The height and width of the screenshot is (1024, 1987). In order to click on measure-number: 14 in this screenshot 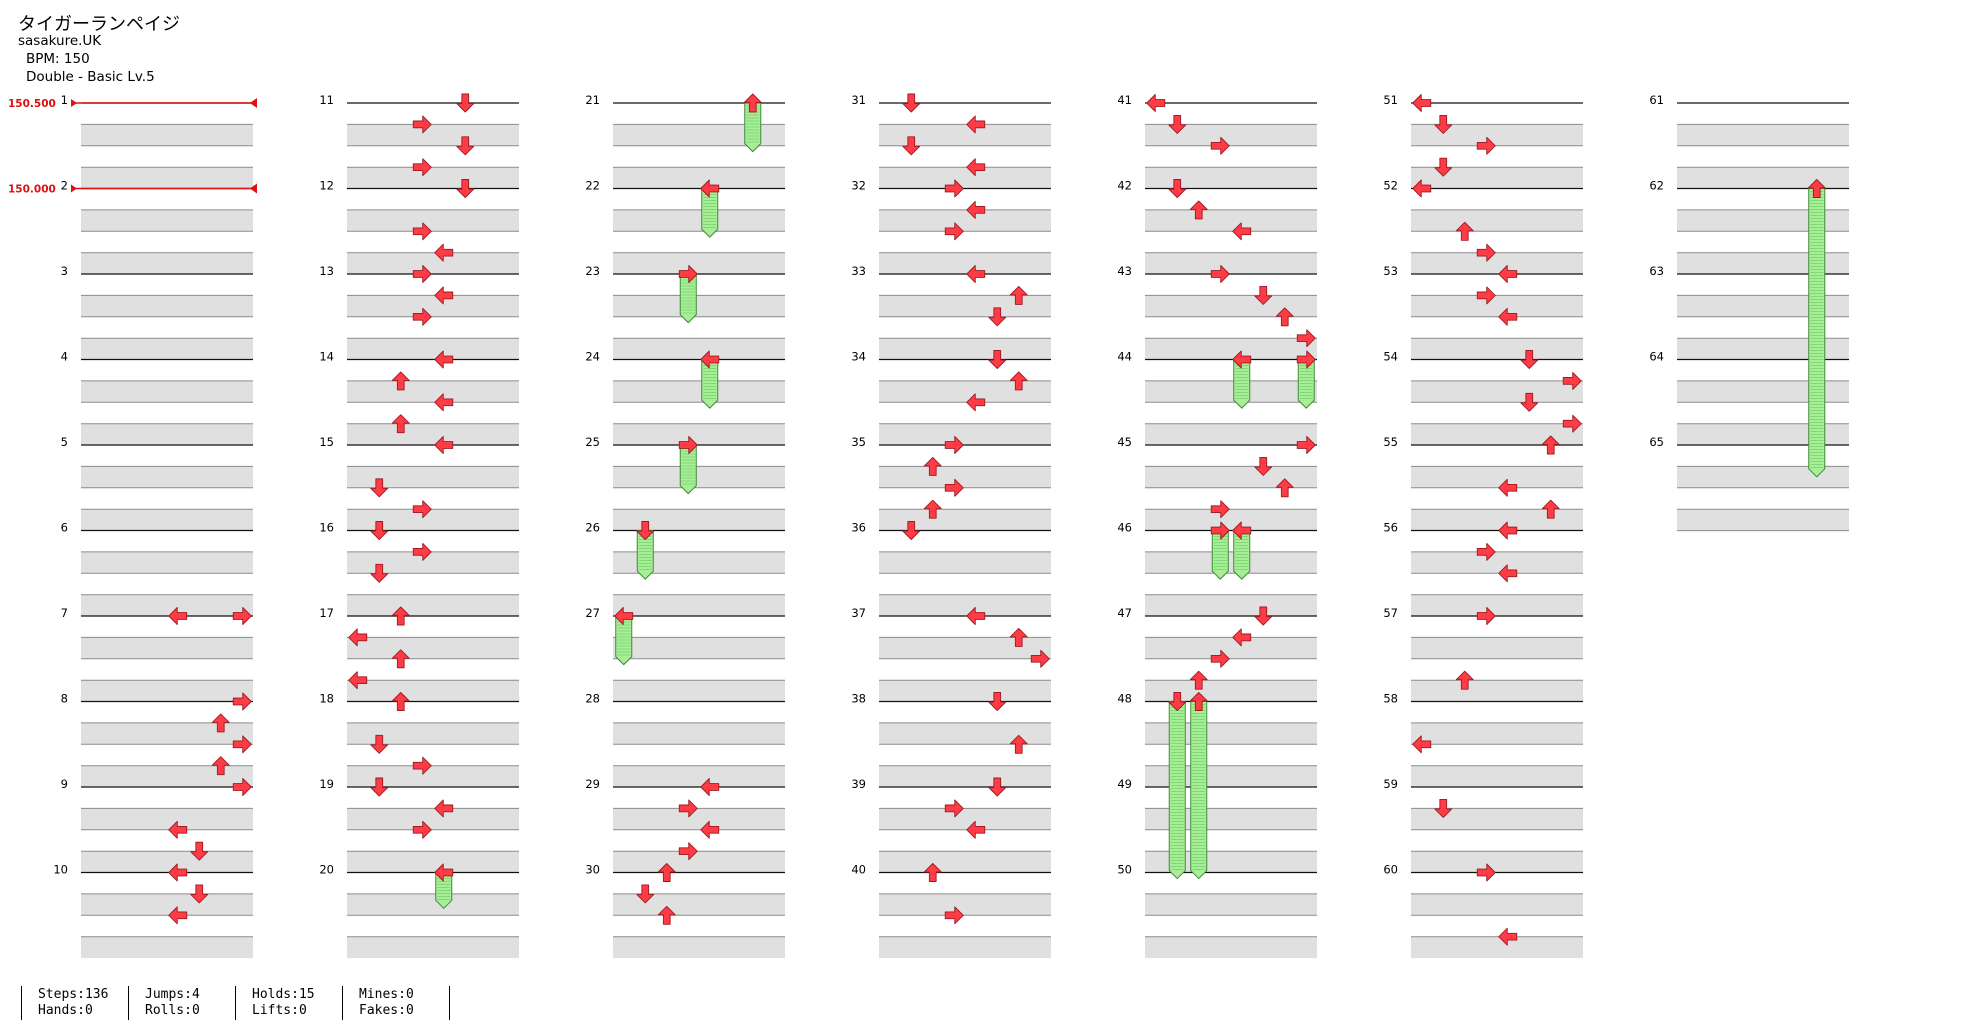, I will do `click(326, 357)`.